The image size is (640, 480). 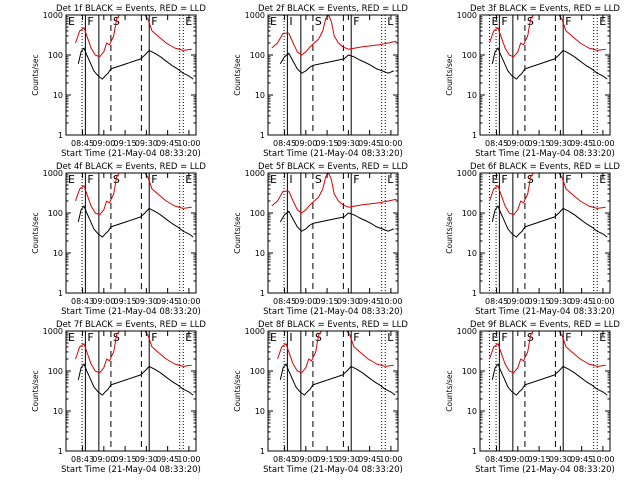 I want to click on chart-title: Det 3f BLACK = Events, RED = LLD, so click(x=545, y=9).